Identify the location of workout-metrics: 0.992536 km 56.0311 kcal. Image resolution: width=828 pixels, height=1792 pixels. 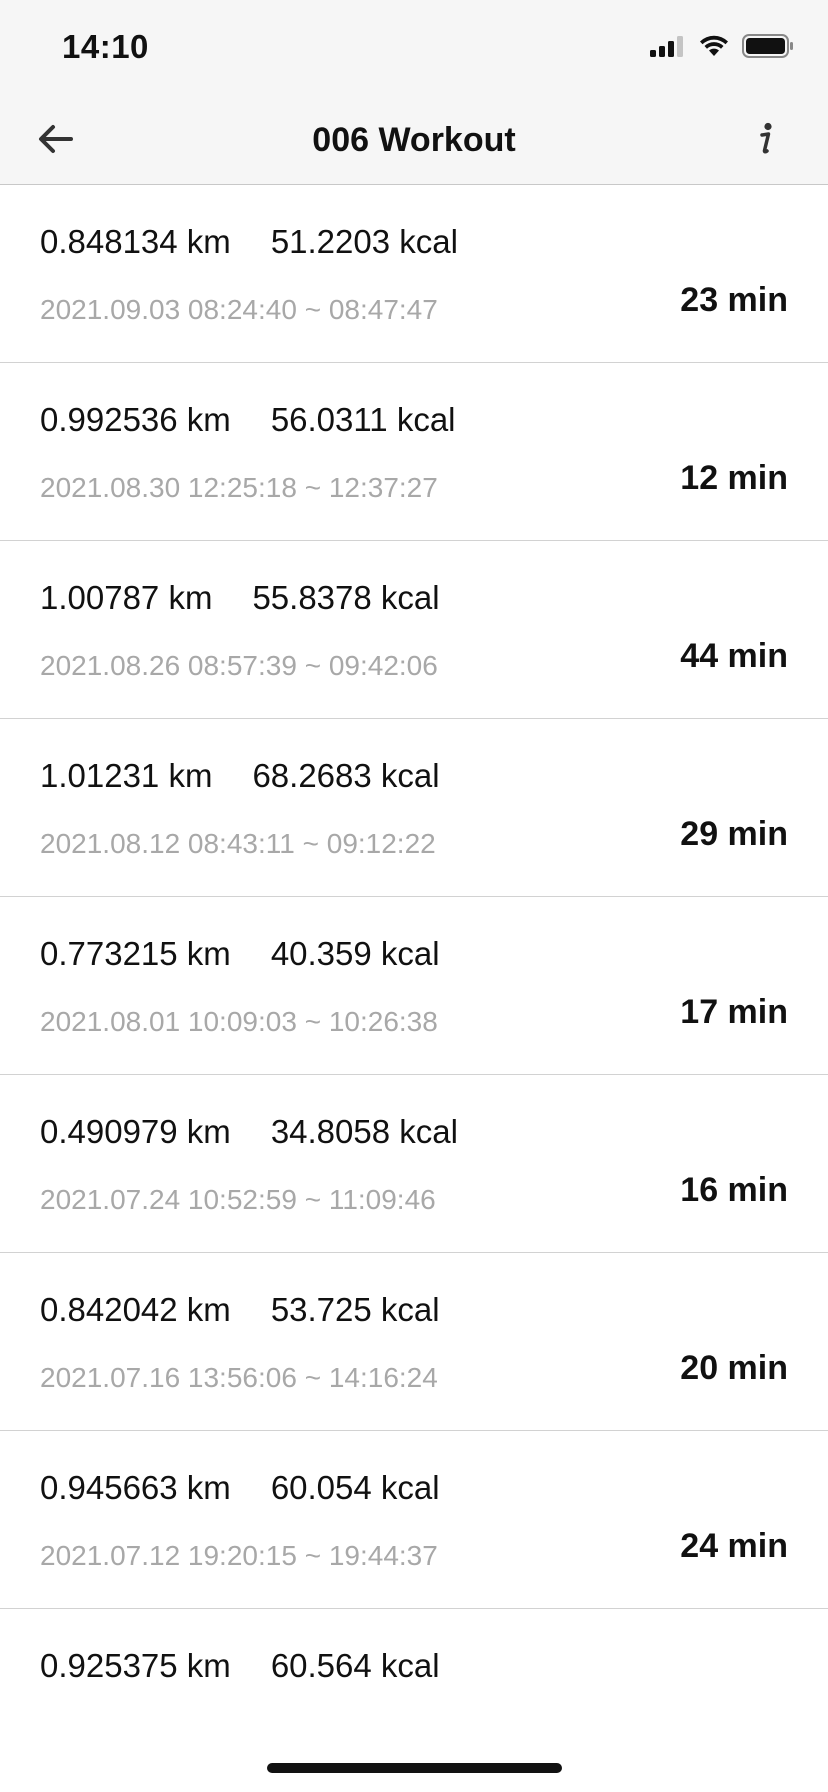
(248, 420).